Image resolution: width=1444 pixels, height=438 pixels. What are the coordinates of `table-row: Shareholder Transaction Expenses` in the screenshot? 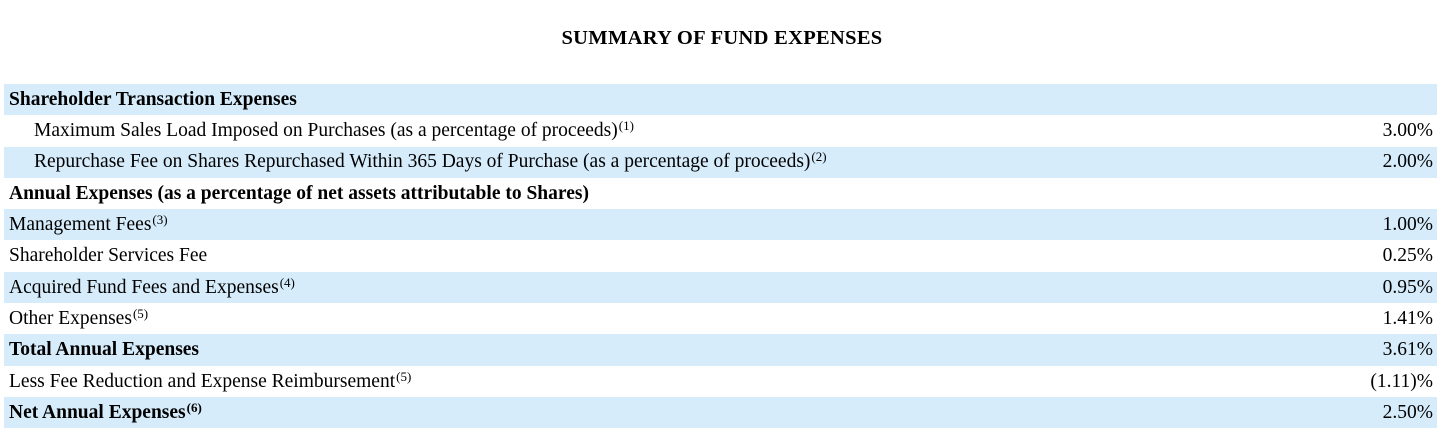 It's located at (720, 100).